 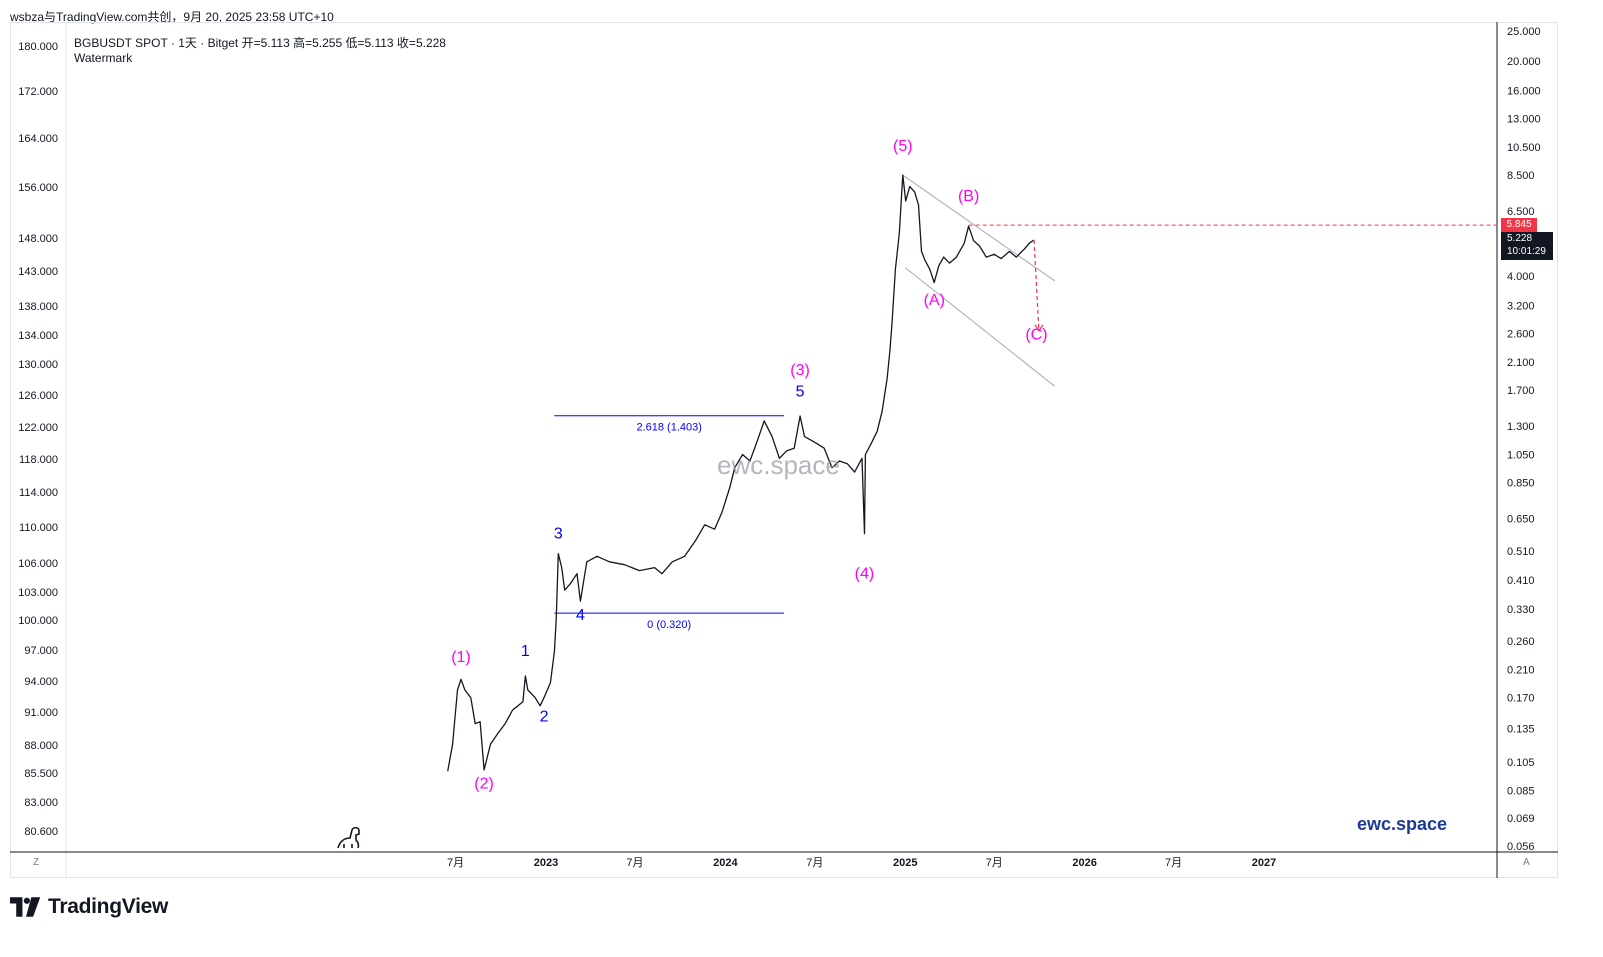 I want to click on indicator-legend: Watermark, so click(x=103, y=58).